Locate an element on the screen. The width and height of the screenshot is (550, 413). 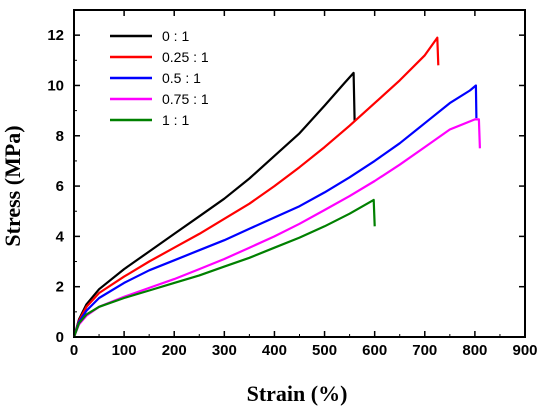
legend-label-0: 0 : 1 is located at coordinates (175, 36).